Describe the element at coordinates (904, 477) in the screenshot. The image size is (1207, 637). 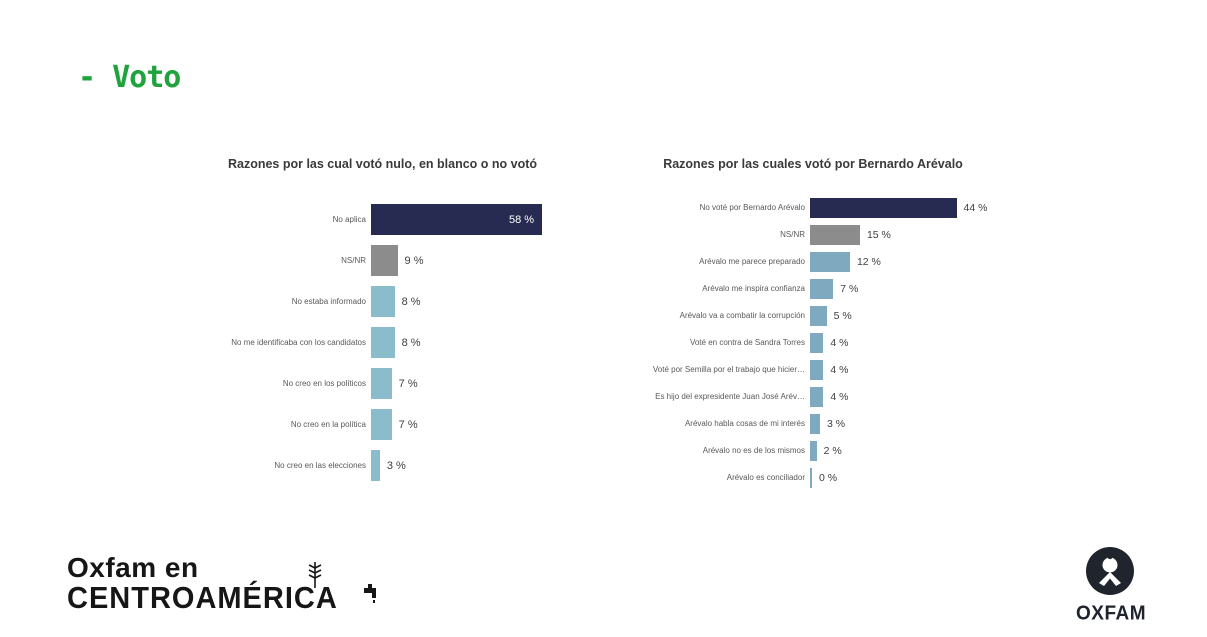
I see `bar-area: 0 %` at that location.